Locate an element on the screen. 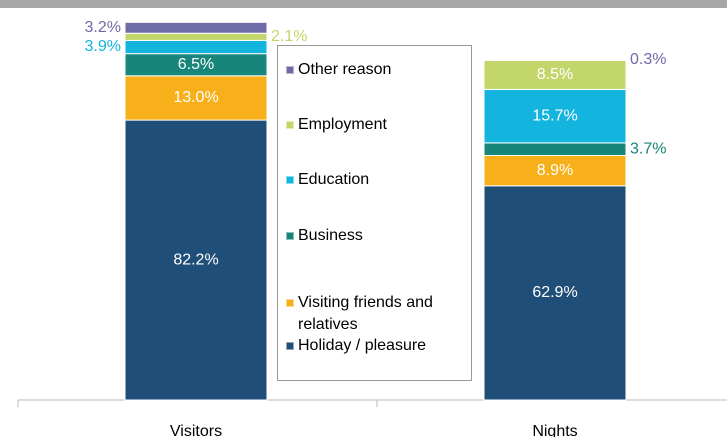  x-tick-label: Visitors is located at coordinates (196, 430).